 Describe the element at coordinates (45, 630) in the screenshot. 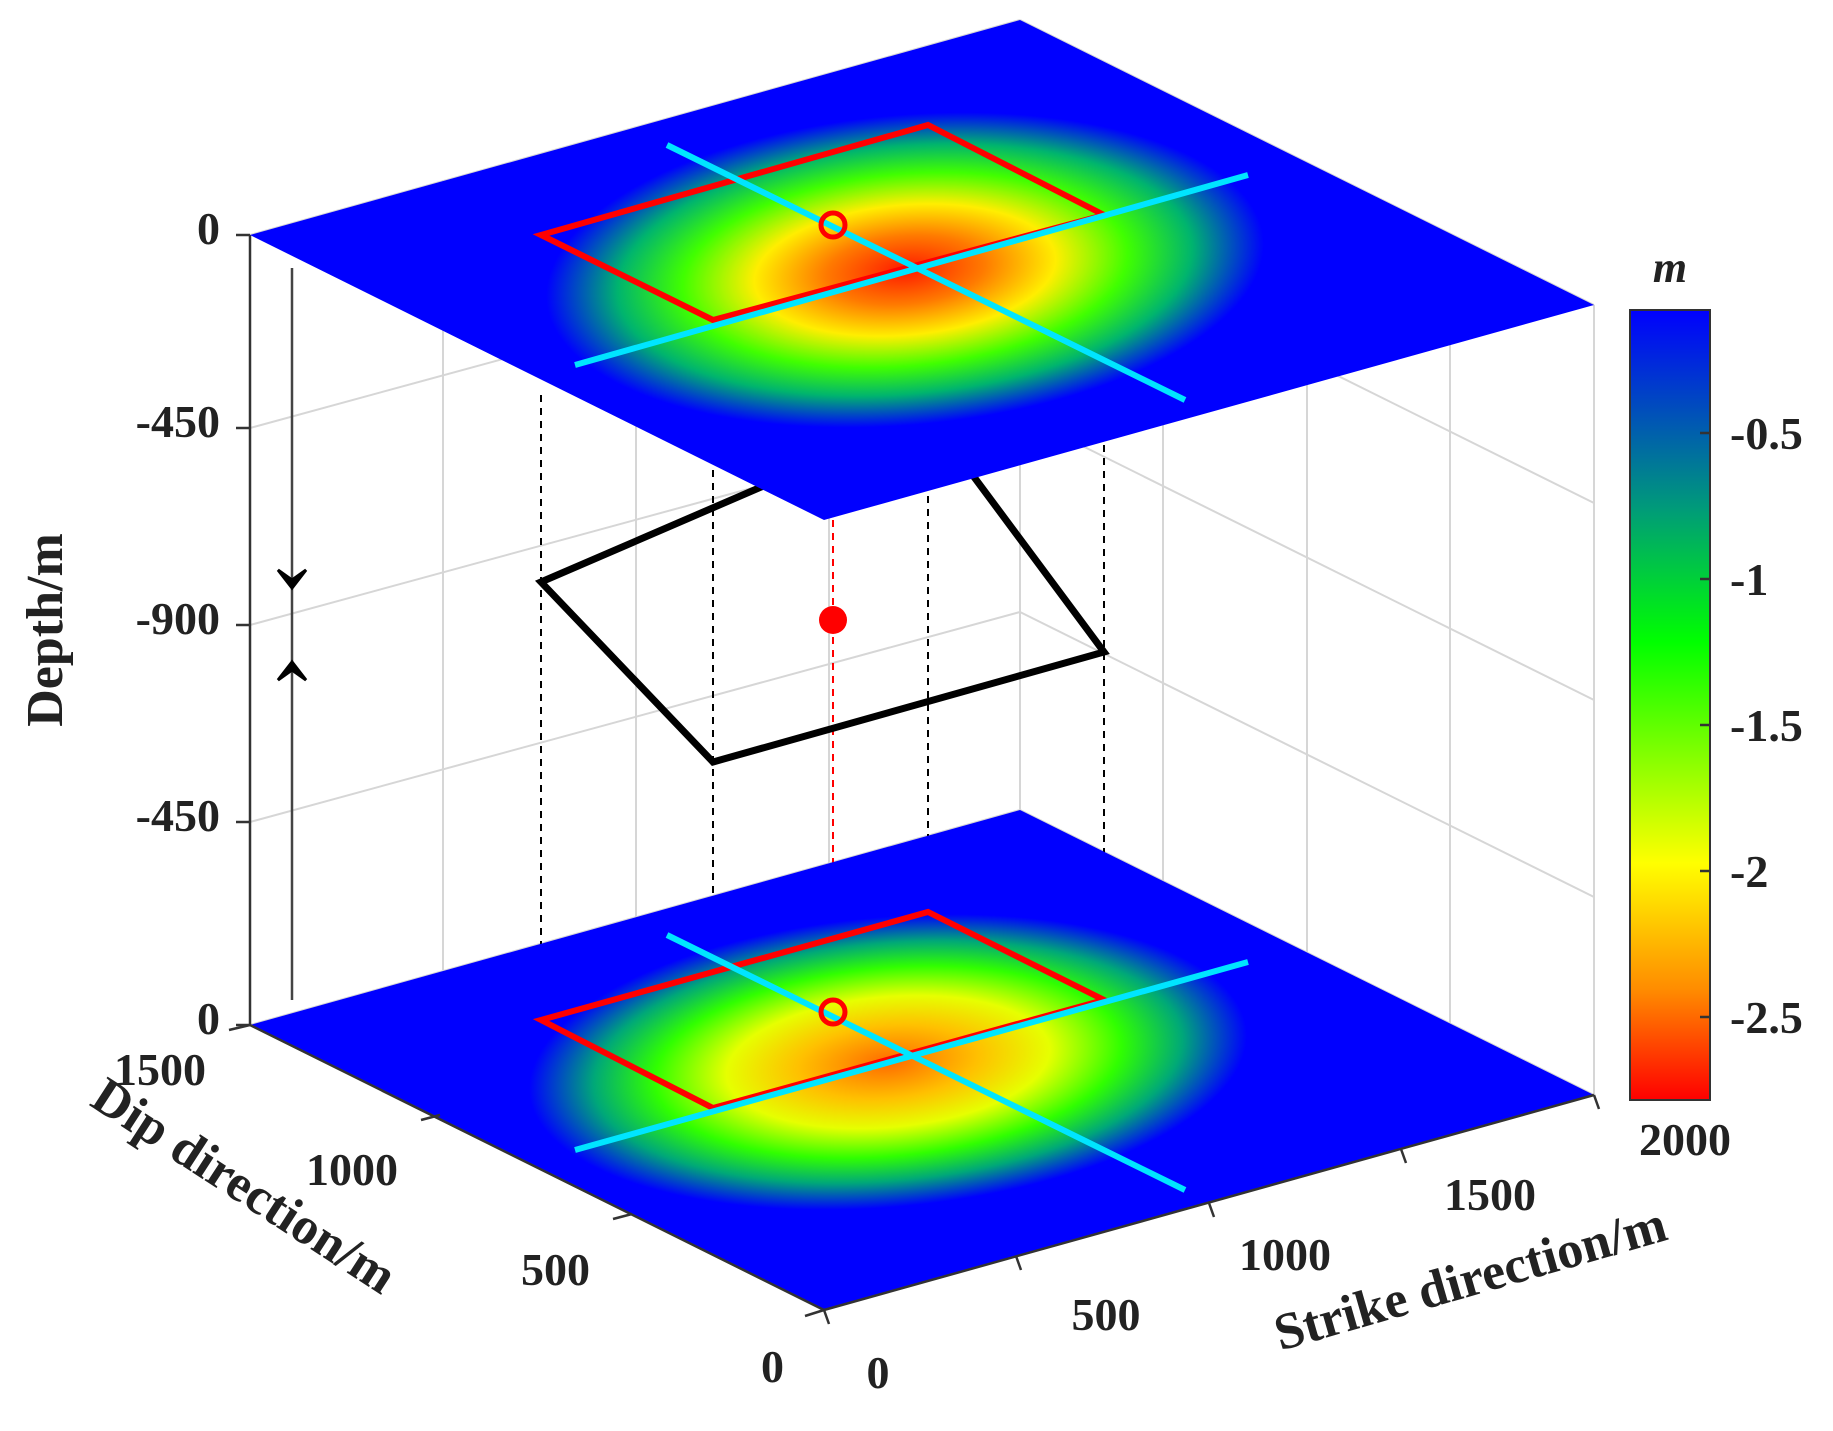

I see `z-axis-label: Depth/m` at that location.